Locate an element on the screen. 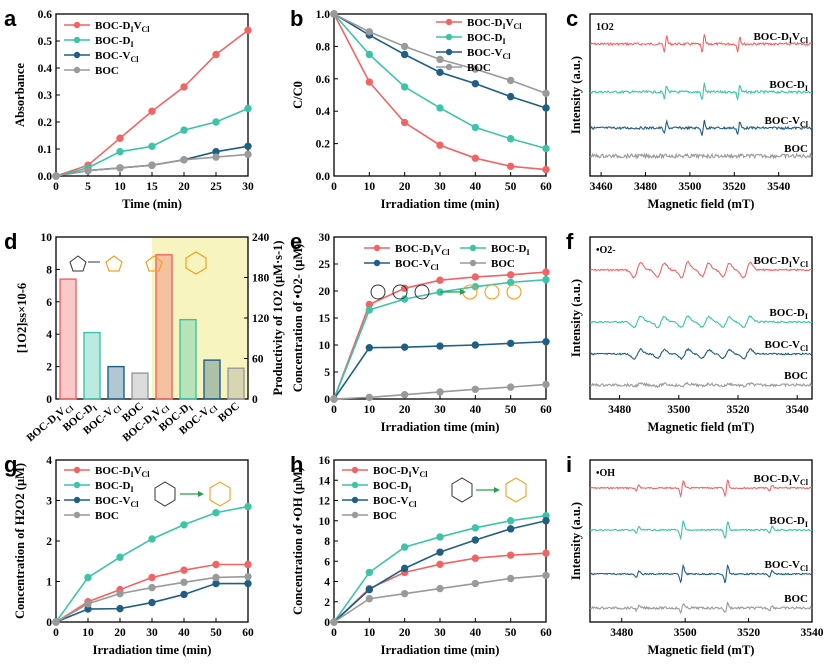 The height and width of the screenshot is (666, 827). y-tick-label: 5 is located at coordinates (327, 373).